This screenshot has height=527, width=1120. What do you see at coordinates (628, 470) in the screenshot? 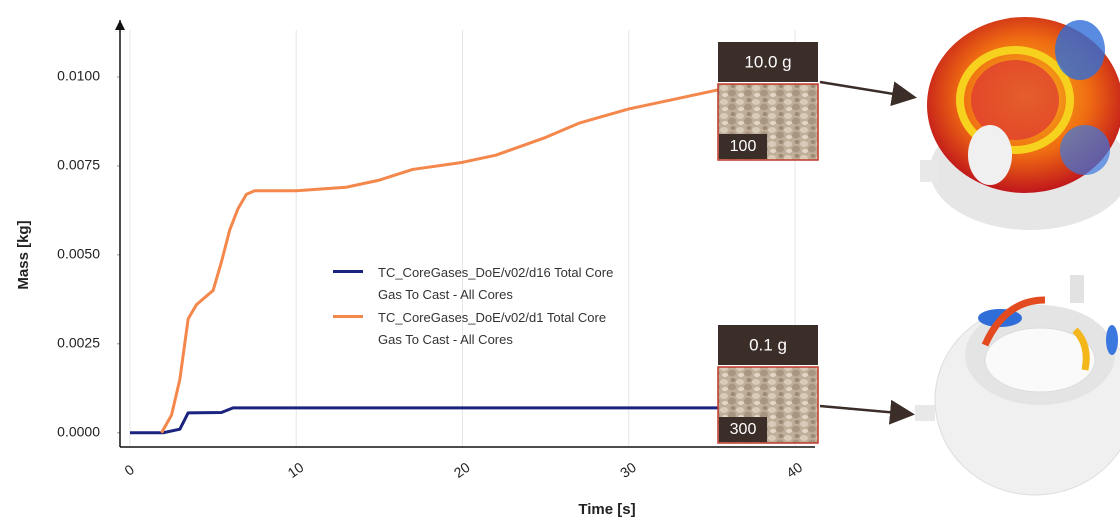
I see `x-tick-label: 30` at bounding box center [628, 470].